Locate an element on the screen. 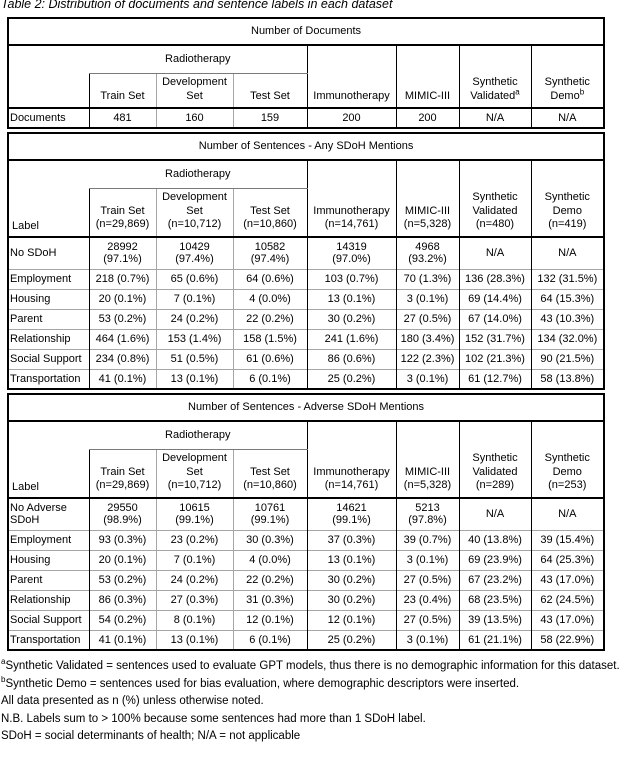  header-line-text: Synthetic is located at coordinates (567, 197).